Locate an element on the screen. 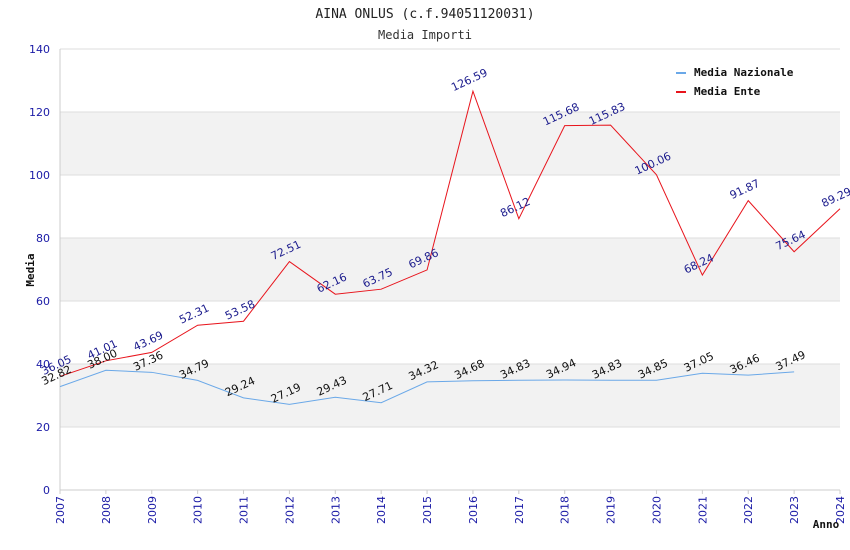  x-tick-label: 2024 is located at coordinates (840, 510).